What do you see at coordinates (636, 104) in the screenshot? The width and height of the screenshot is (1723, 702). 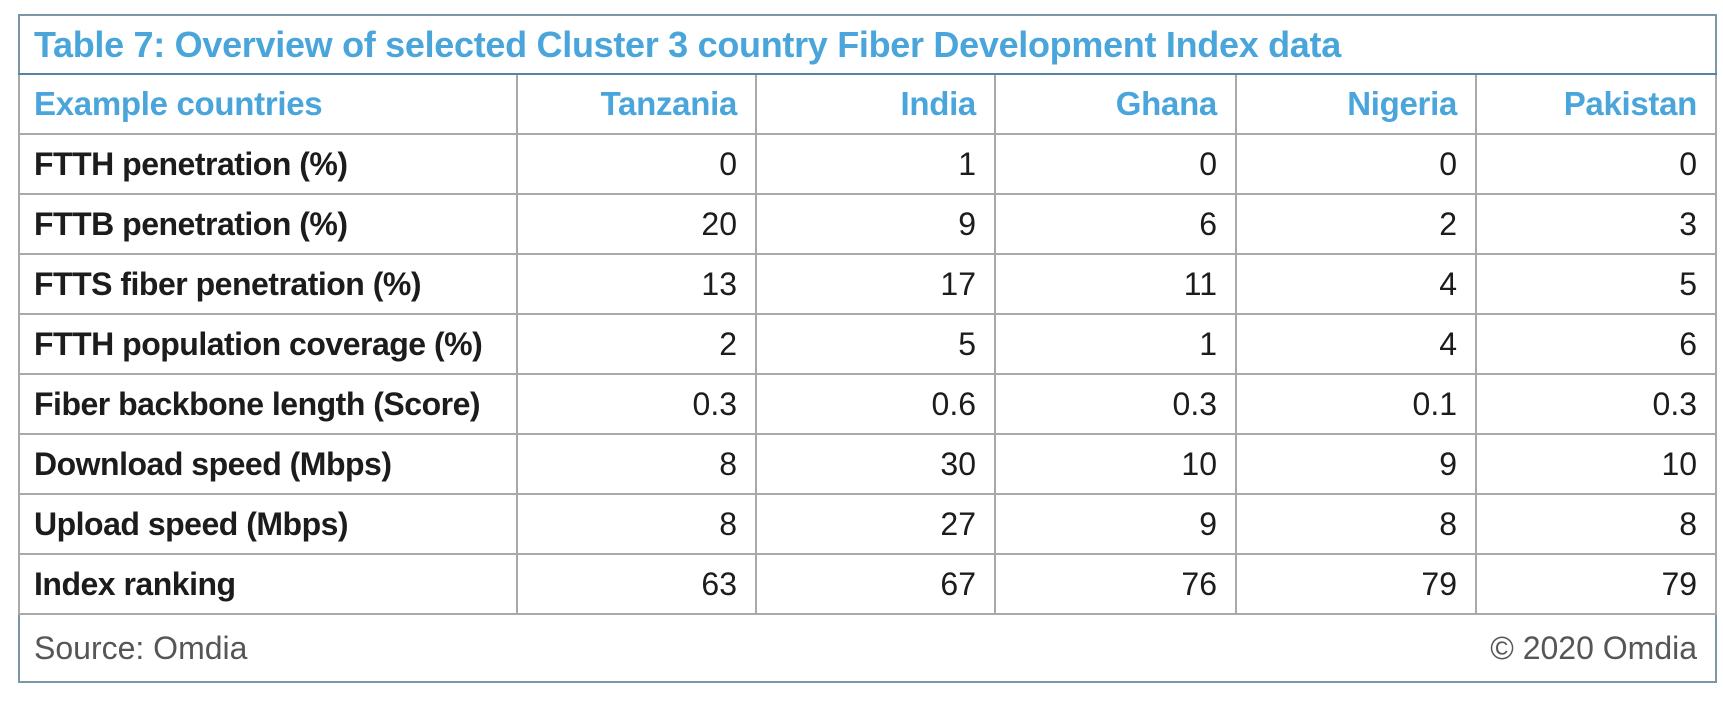 I see `column-header-tanzania: Tanzania` at bounding box center [636, 104].